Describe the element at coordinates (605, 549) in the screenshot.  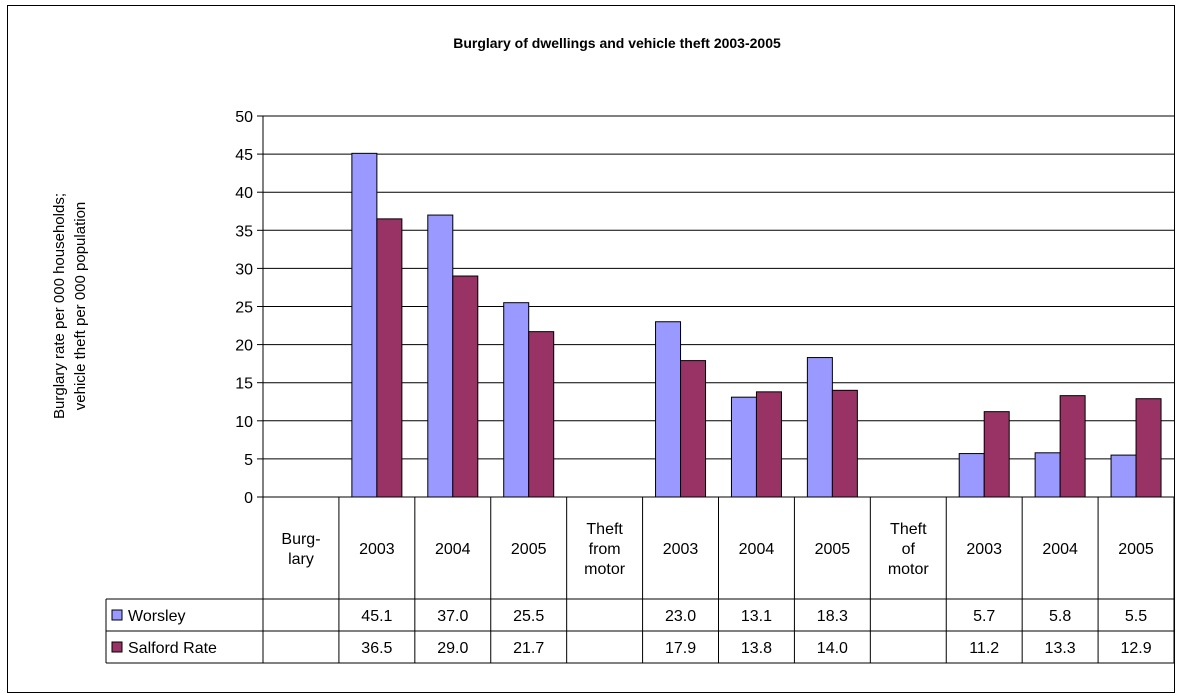
I see `x-tick-label: from` at that location.